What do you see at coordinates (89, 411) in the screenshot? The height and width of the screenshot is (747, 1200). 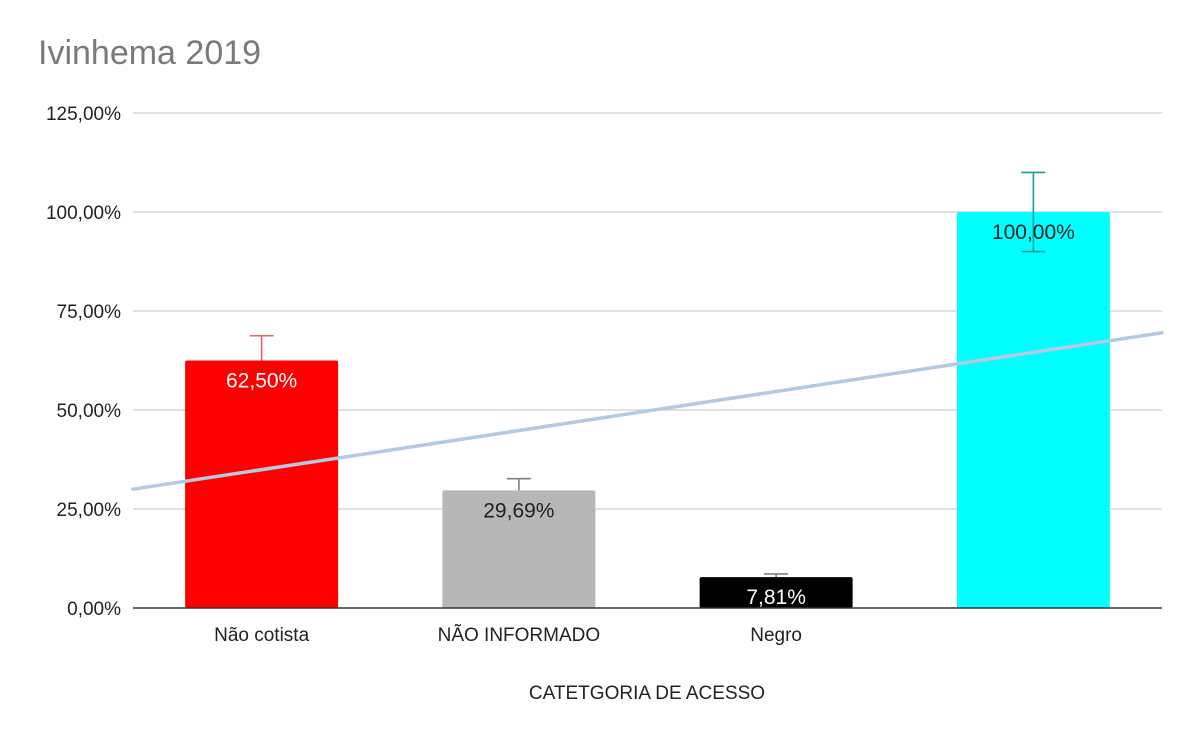 I see `y-tick-label: 50,00%` at bounding box center [89, 411].